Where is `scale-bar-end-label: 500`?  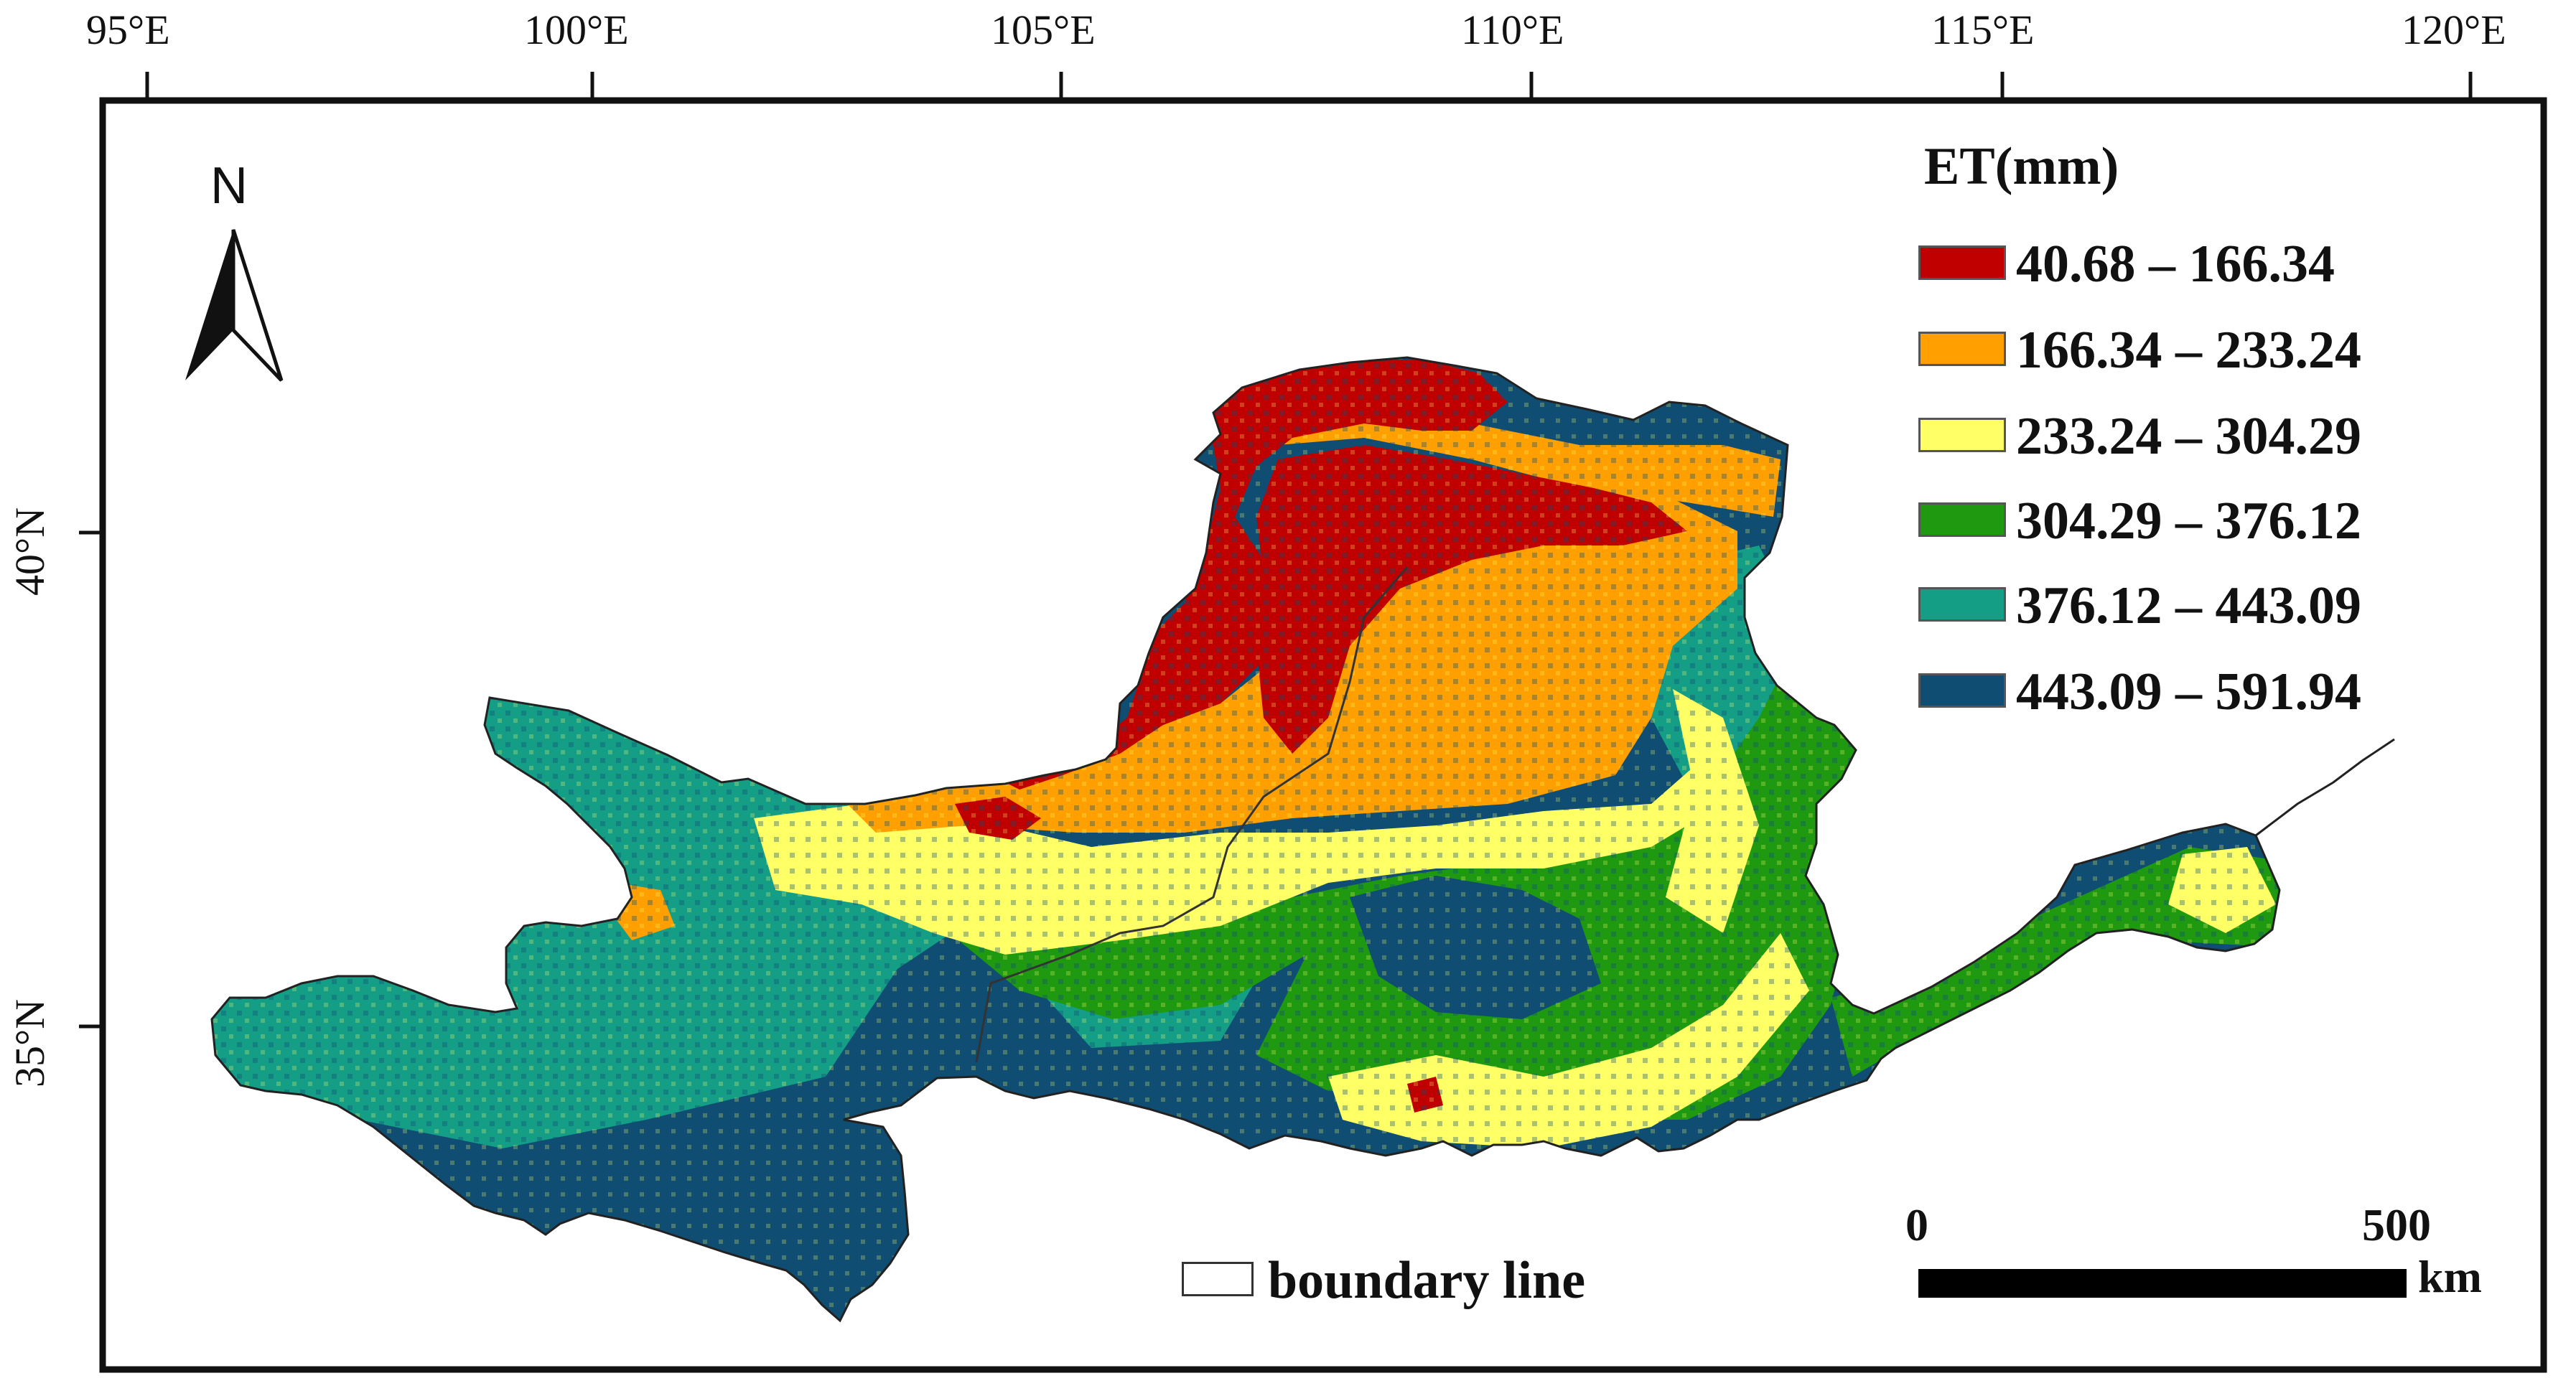 scale-bar-end-label: 500 is located at coordinates (2396, 1224).